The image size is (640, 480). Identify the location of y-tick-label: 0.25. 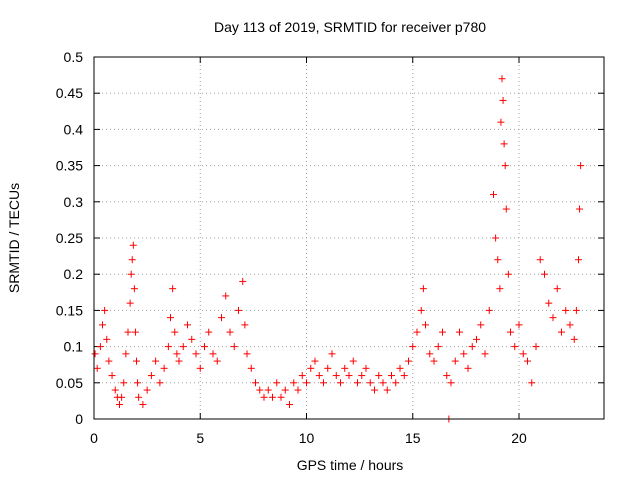
(69, 238).